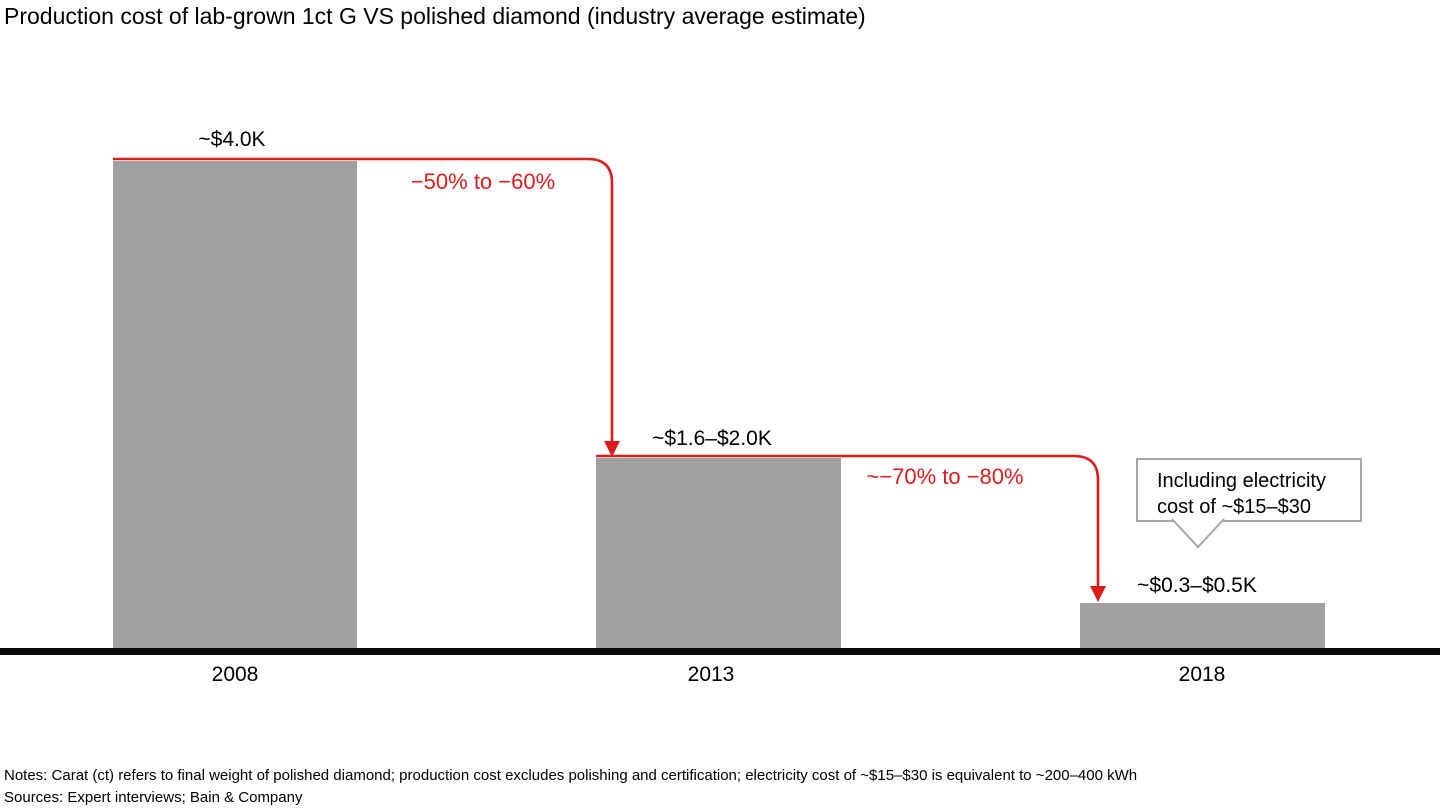 Image resolution: width=1440 pixels, height=810 pixels. I want to click on electricity-callout: Including electricity cost of ~$15–$30, so click(1249, 490).